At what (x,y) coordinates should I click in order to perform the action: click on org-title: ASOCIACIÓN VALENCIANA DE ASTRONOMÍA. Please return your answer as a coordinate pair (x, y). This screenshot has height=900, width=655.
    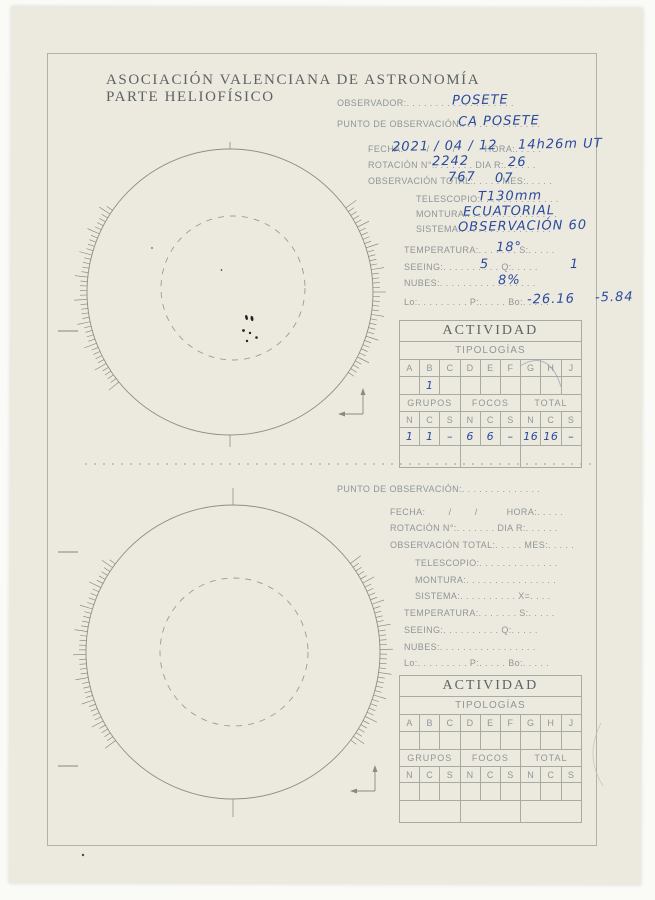
    Looking at the image, I should click on (293, 80).